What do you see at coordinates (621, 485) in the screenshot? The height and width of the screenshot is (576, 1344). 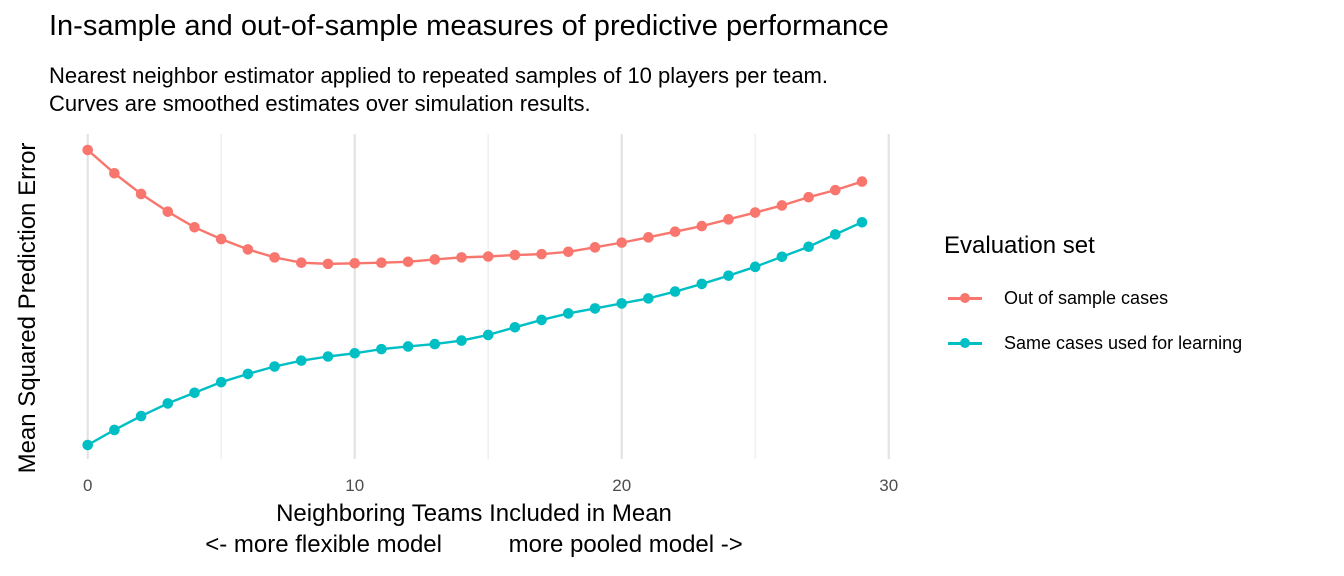 I see `x-tick-label: 20` at bounding box center [621, 485].